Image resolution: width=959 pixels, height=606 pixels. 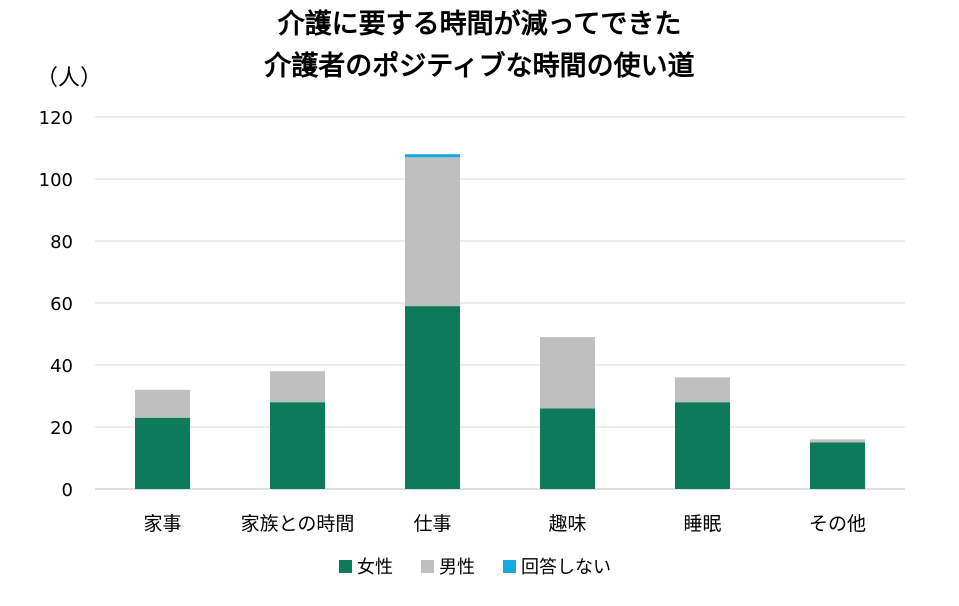 What do you see at coordinates (67, 490) in the screenshot?
I see `y-tick-label: 0` at bounding box center [67, 490].